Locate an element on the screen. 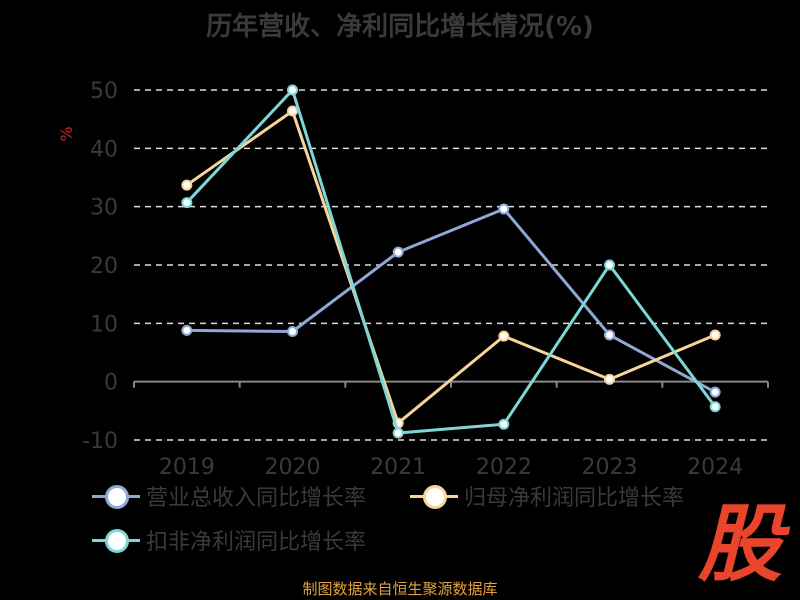 The image size is (800, 600). y-tick-label: 30 is located at coordinates (104, 208).